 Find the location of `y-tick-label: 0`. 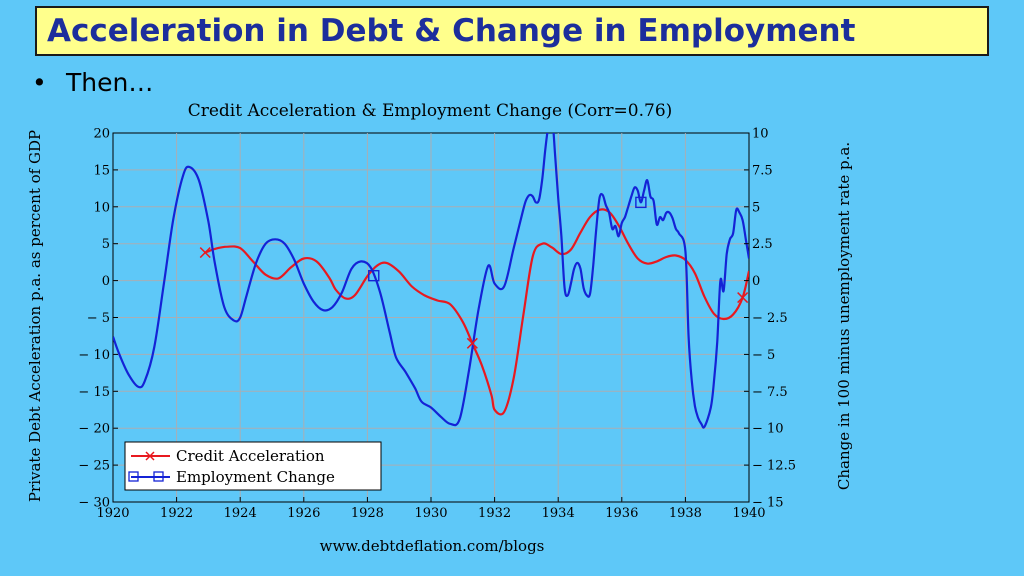

y-tick-label: 0 is located at coordinates (106, 281).